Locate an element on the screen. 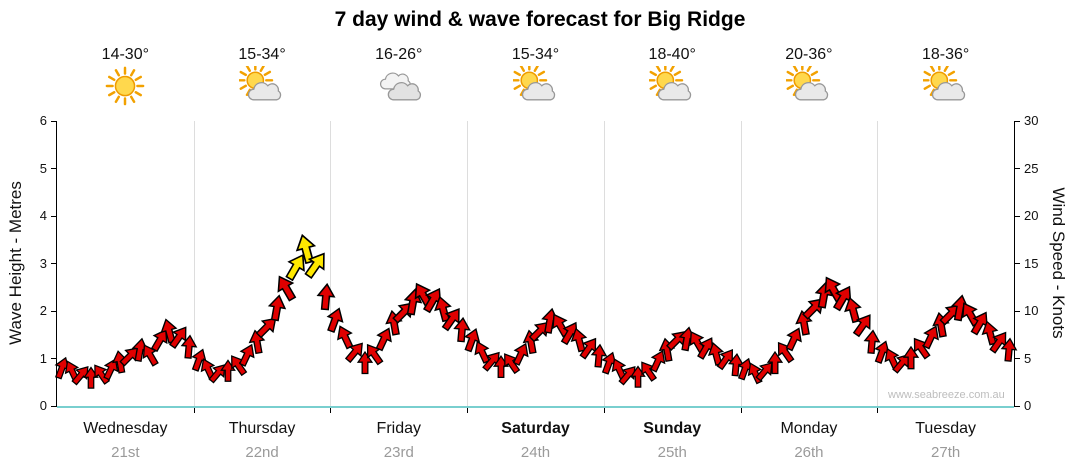 Image resolution: width=1080 pixels, height=475 pixels. day-date: 25th is located at coordinates (672, 452).